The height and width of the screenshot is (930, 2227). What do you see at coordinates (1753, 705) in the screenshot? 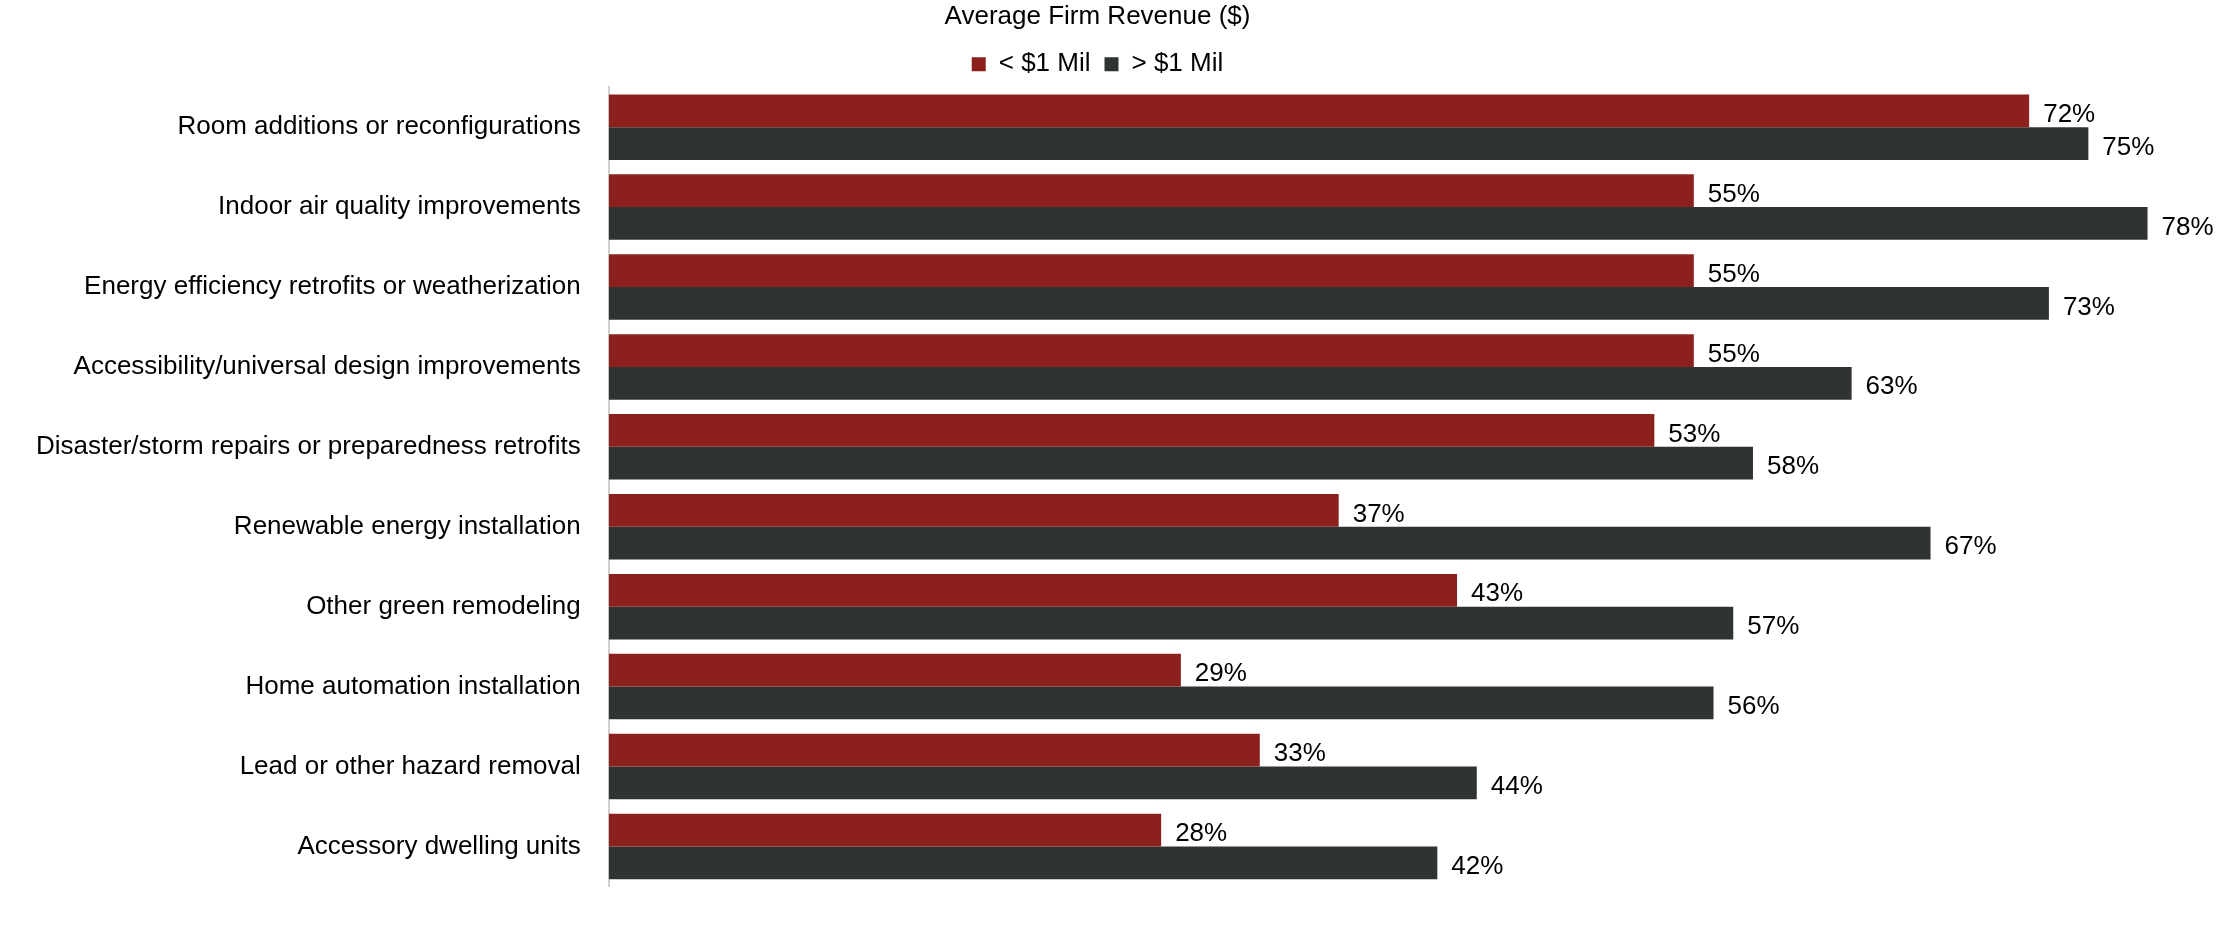
I see `data-label: 56%` at bounding box center [1753, 705].